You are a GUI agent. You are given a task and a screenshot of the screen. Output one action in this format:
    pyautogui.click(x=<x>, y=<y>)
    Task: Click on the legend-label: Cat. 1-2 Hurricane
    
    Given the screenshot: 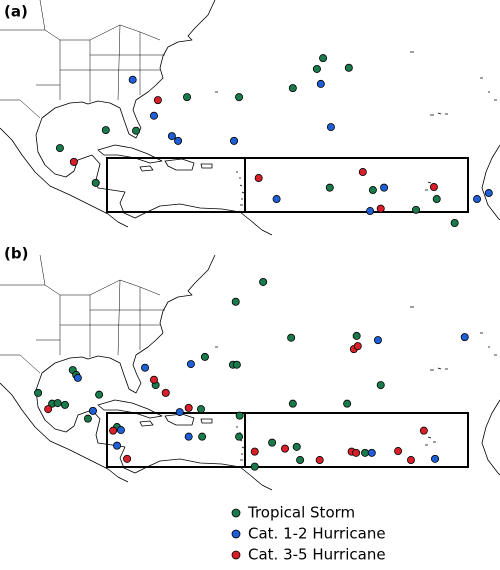 What is the action you would take?
    pyautogui.click(x=317, y=534)
    